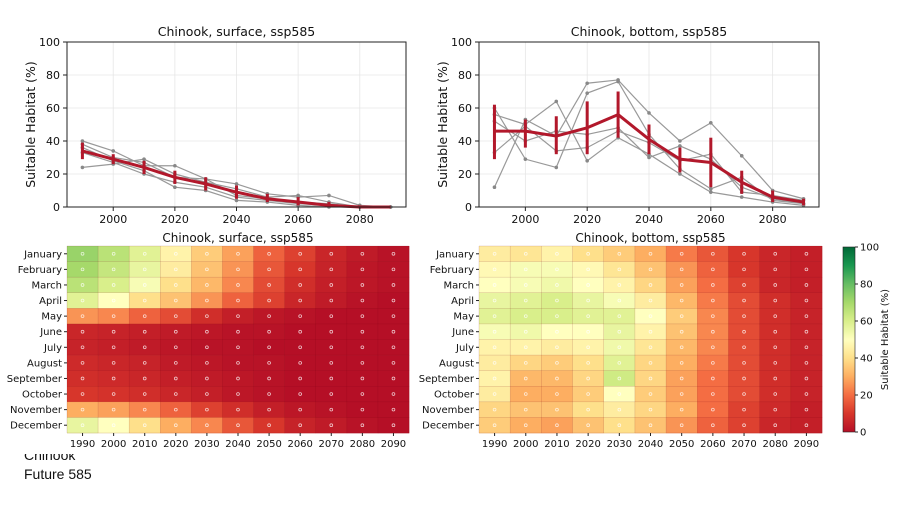 Image resolution: width=900 pixels, height=506 pixels. I want to click on decade-label: 2090, so click(806, 444).